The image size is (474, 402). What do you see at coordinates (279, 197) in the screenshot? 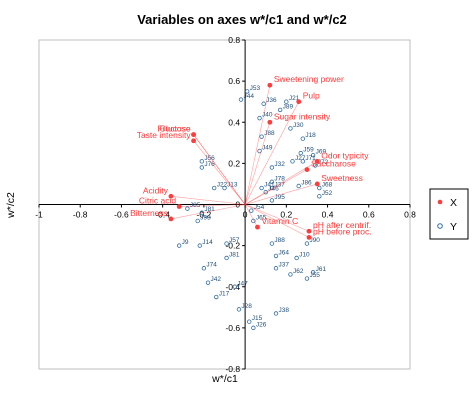
I see `y-point-label: J95` at bounding box center [279, 197].